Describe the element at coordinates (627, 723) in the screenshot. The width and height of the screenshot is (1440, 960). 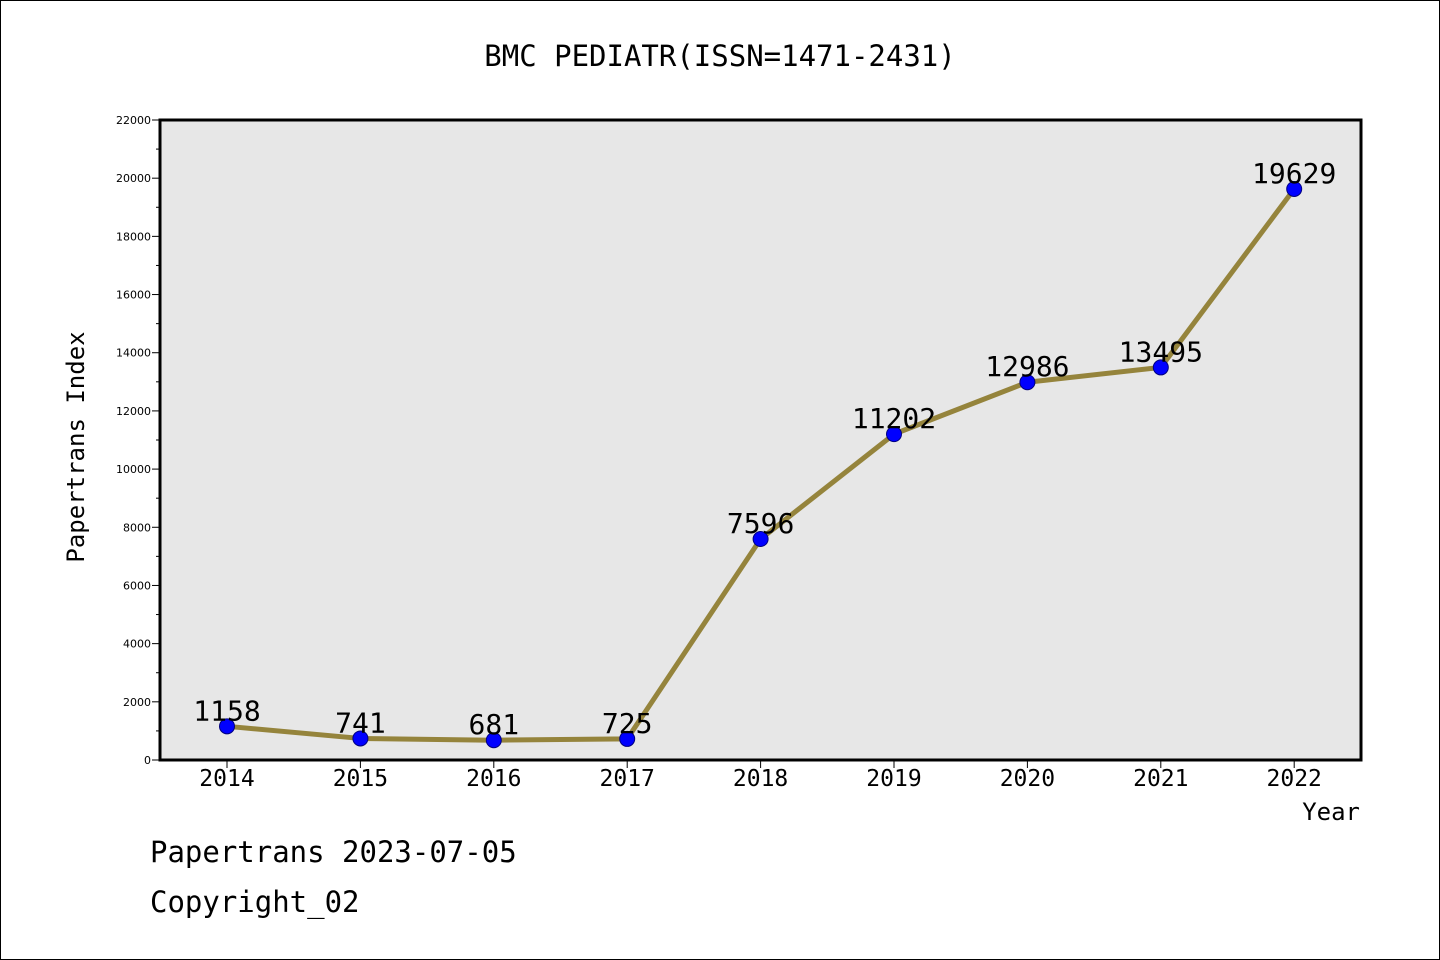
I see `data-label: 725` at that location.